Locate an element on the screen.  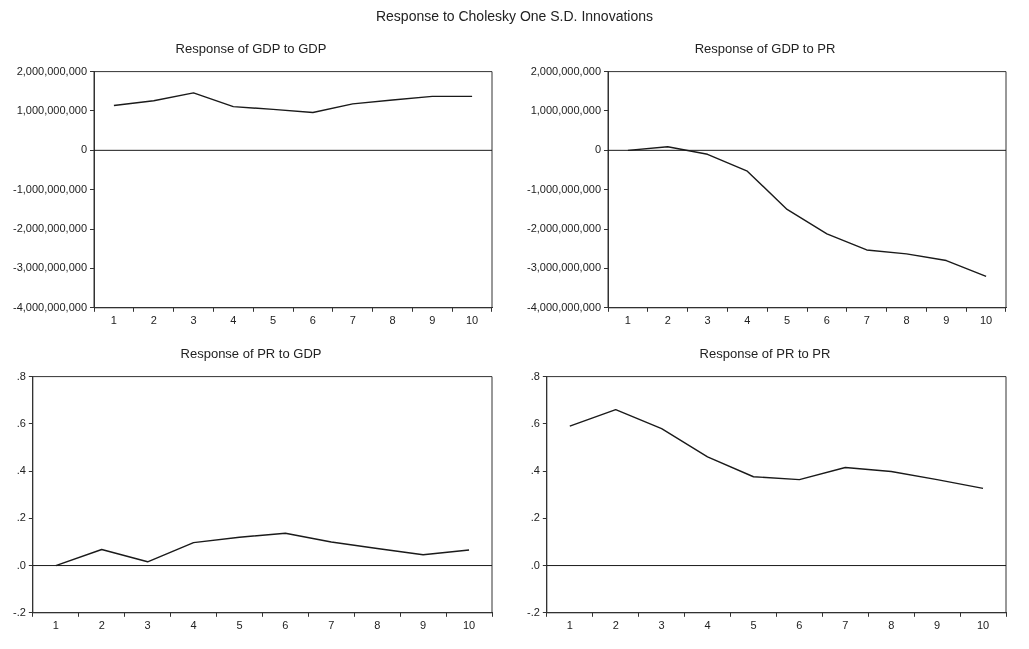
chart-title: Response of PR to GDP is located at coordinates (251, 354).